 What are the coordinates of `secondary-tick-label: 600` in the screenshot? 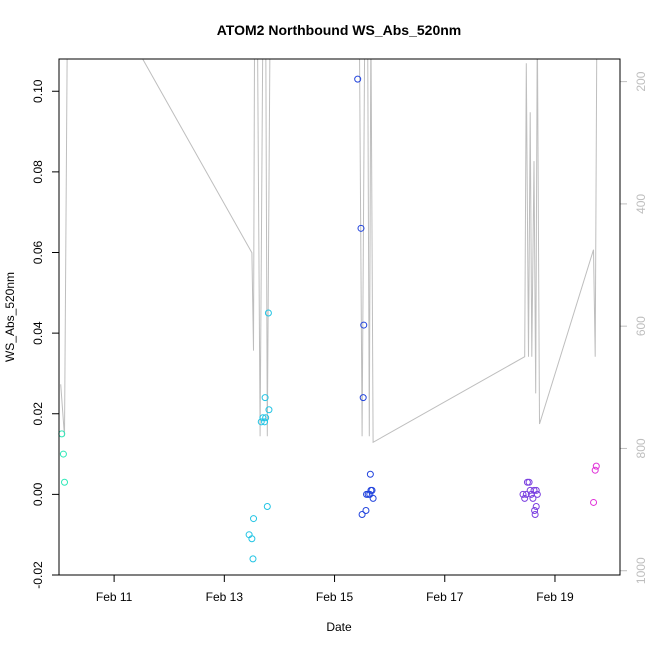 It's located at (641, 326).